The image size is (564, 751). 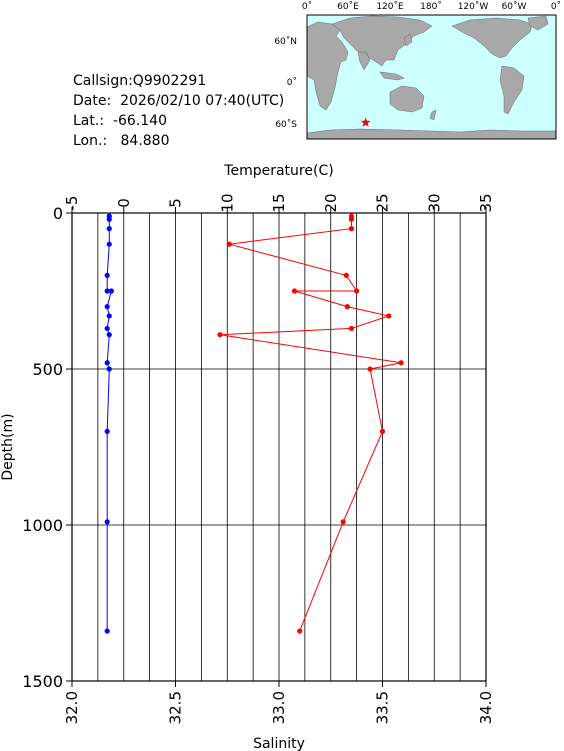 What do you see at coordinates (486, 202) in the screenshot?
I see `temperature-tick-label: 35` at bounding box center [486, 202].